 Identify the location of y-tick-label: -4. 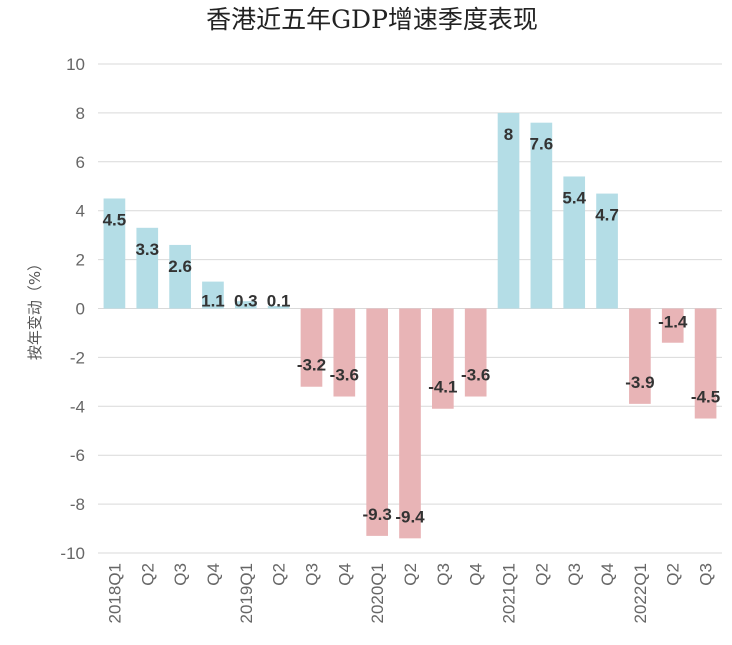
(77, 406).